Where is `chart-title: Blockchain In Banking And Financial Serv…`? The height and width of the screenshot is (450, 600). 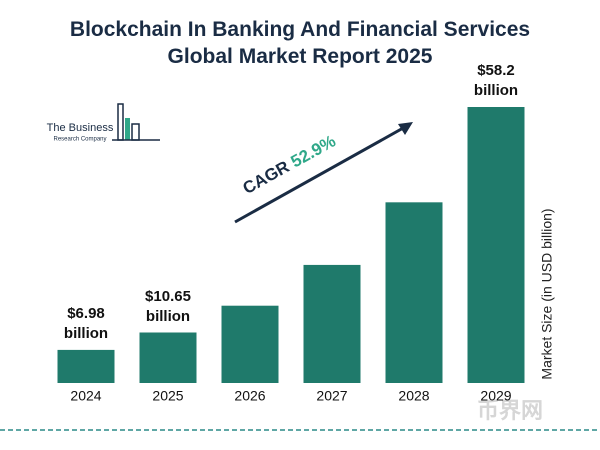
chart-title: Blockchain In Banking And Financial Serv… is located at coordinates (300, 43).